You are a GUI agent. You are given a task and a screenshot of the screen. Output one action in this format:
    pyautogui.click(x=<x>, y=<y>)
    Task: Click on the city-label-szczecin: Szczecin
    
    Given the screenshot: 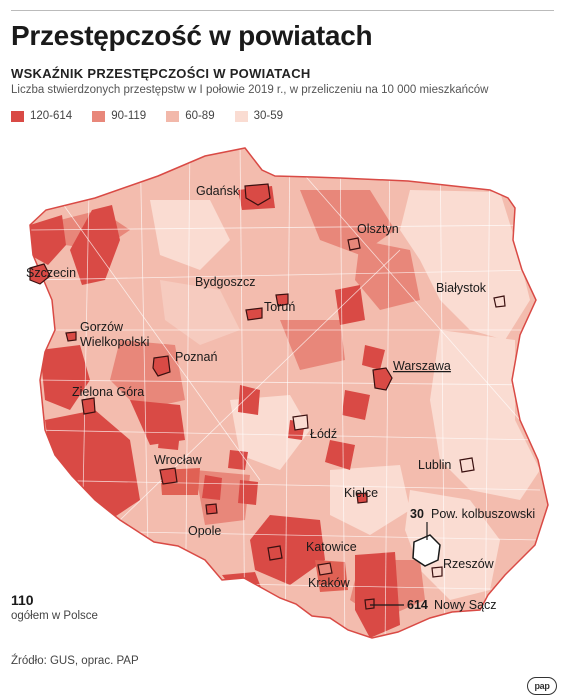 What is the action you would take?
    pyautogui.click(x=51, y=273)
    